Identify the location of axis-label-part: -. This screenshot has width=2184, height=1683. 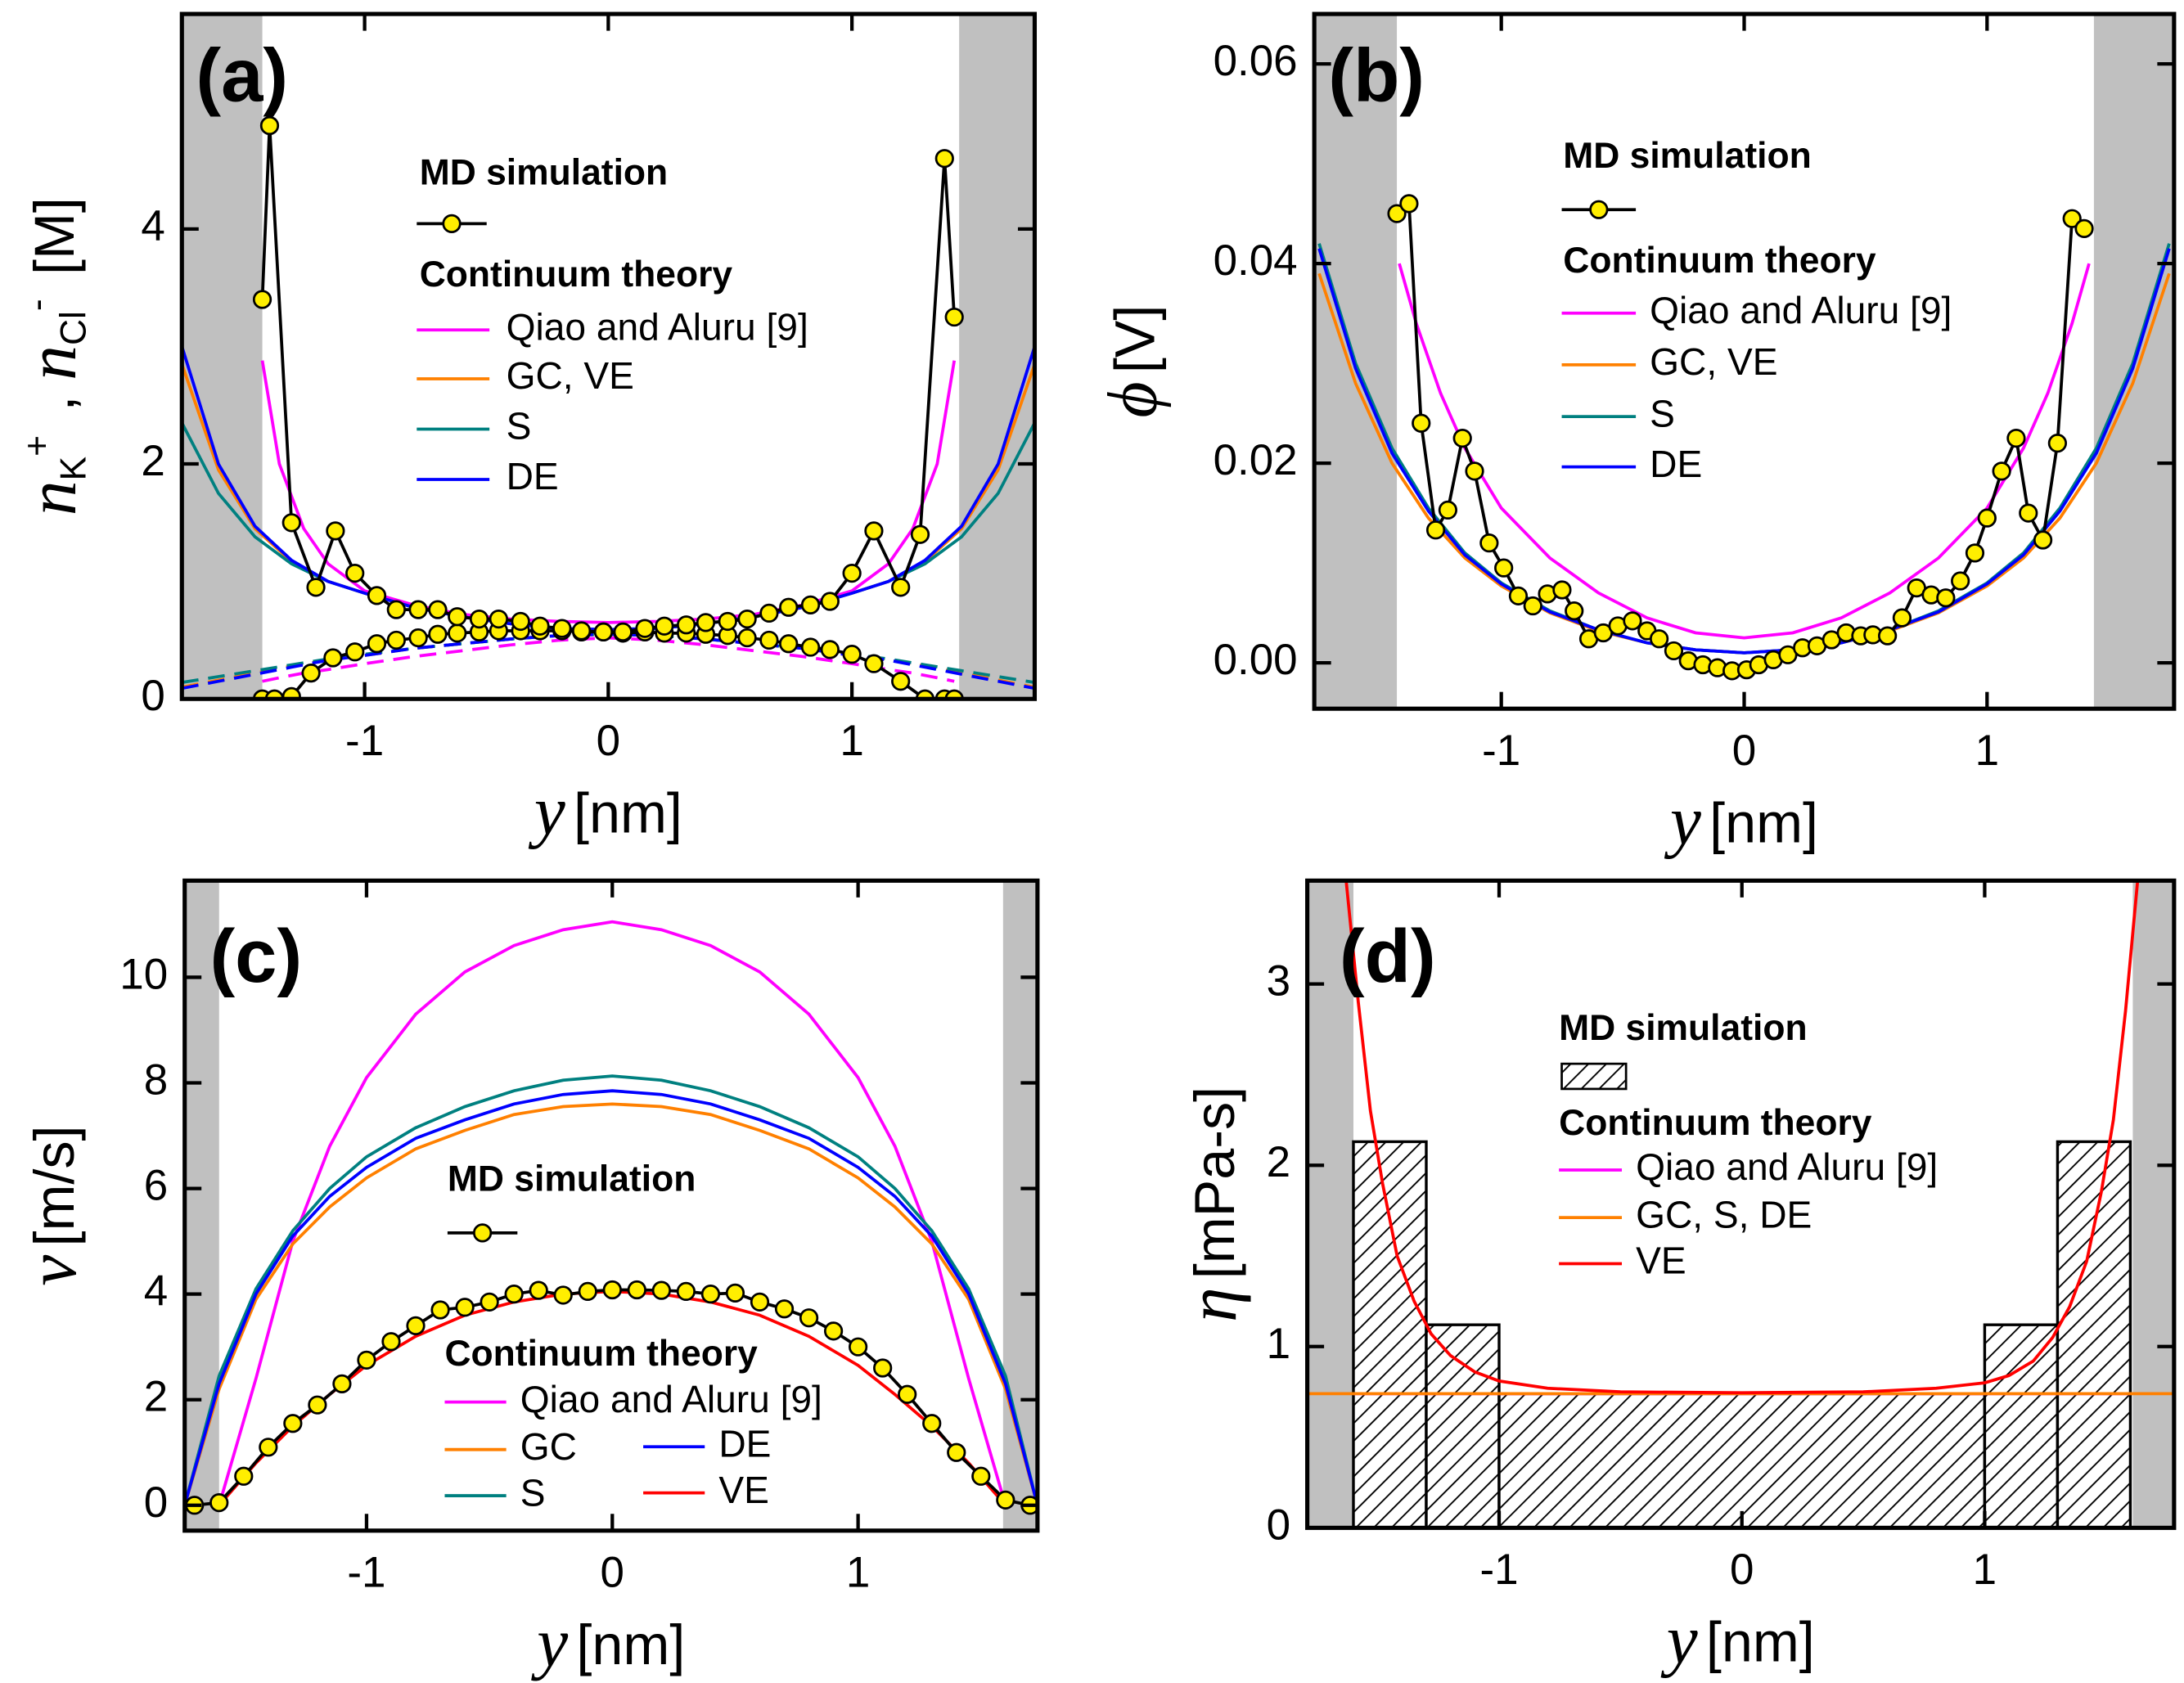
(37, 305).